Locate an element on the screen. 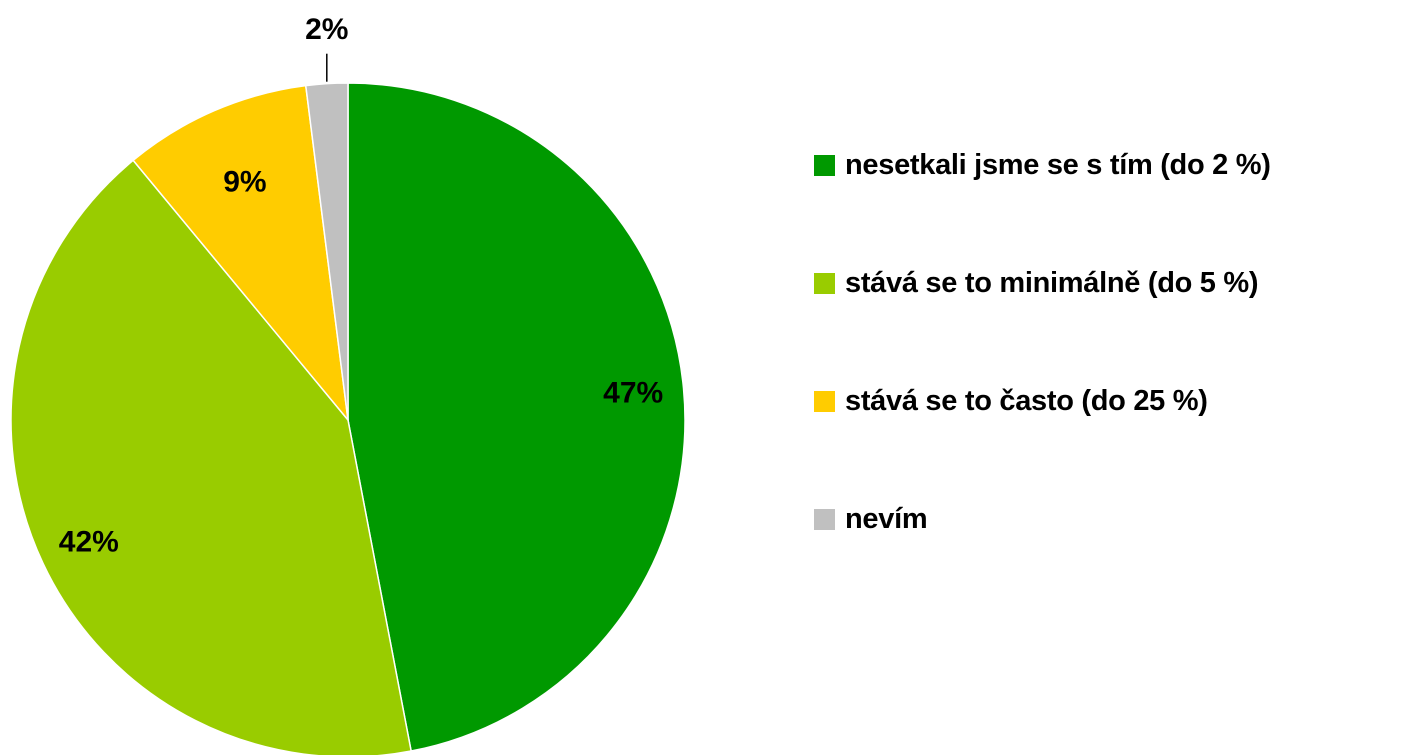 The height and width of the screenshot is (755, 1404). legend-item-nesetkali: nesetkali jsme se s tím (do 2 %) is located at coordinates (1042, 165).